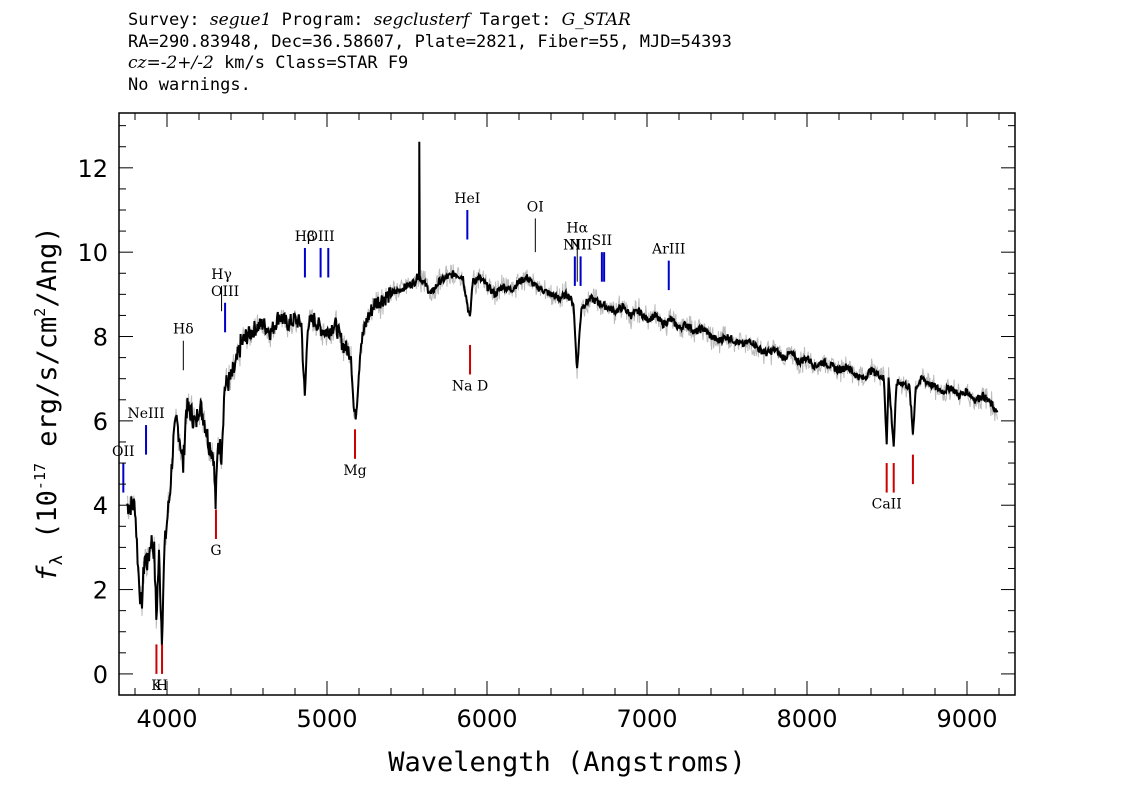  I want to click on x-tick-label-3: 7000, so click(646, 719).